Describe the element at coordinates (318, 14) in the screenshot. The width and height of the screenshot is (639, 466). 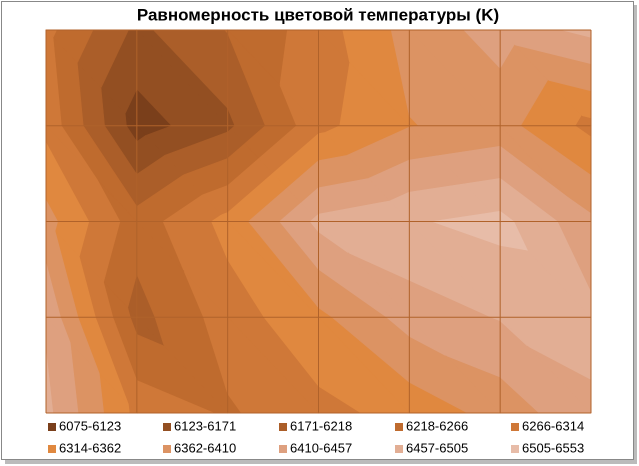
I see `chart-title: Равномерность цветовой температуры (K)` at that location.